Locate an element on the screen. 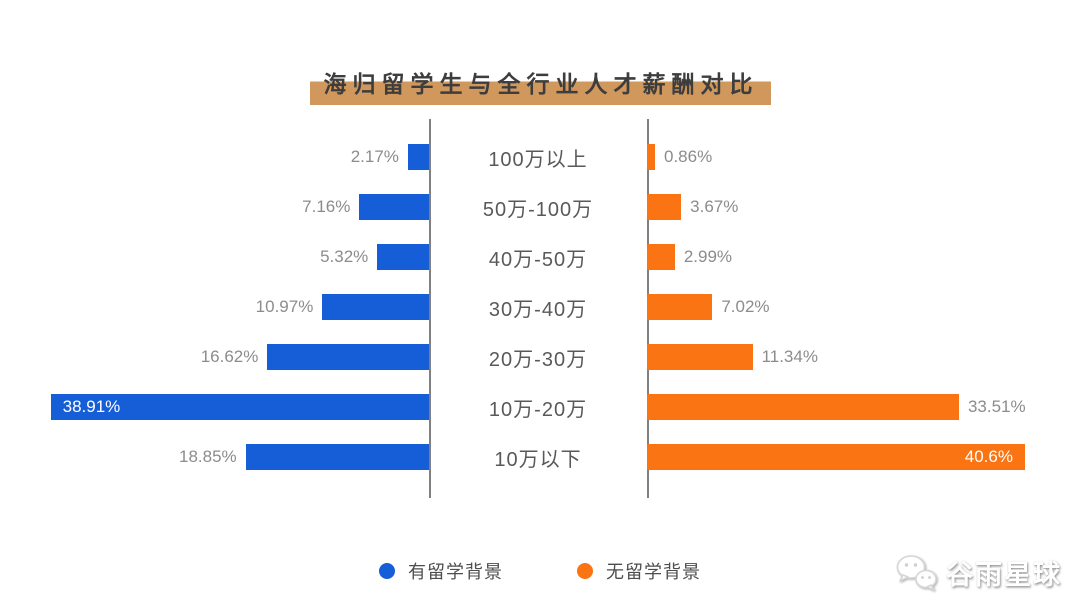 The width and height of the screenshot is (1080, 609). chart-row: 5.32% 40万-50万 2.99% is located at coordinates (539, 257).